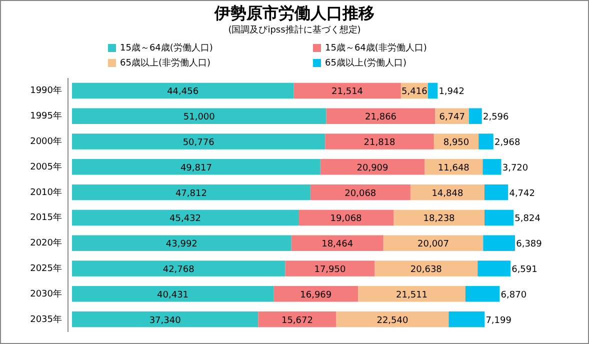 This screenshot has width=589, height=344. I want to click on data-label: 20,638, so click(426, 269).